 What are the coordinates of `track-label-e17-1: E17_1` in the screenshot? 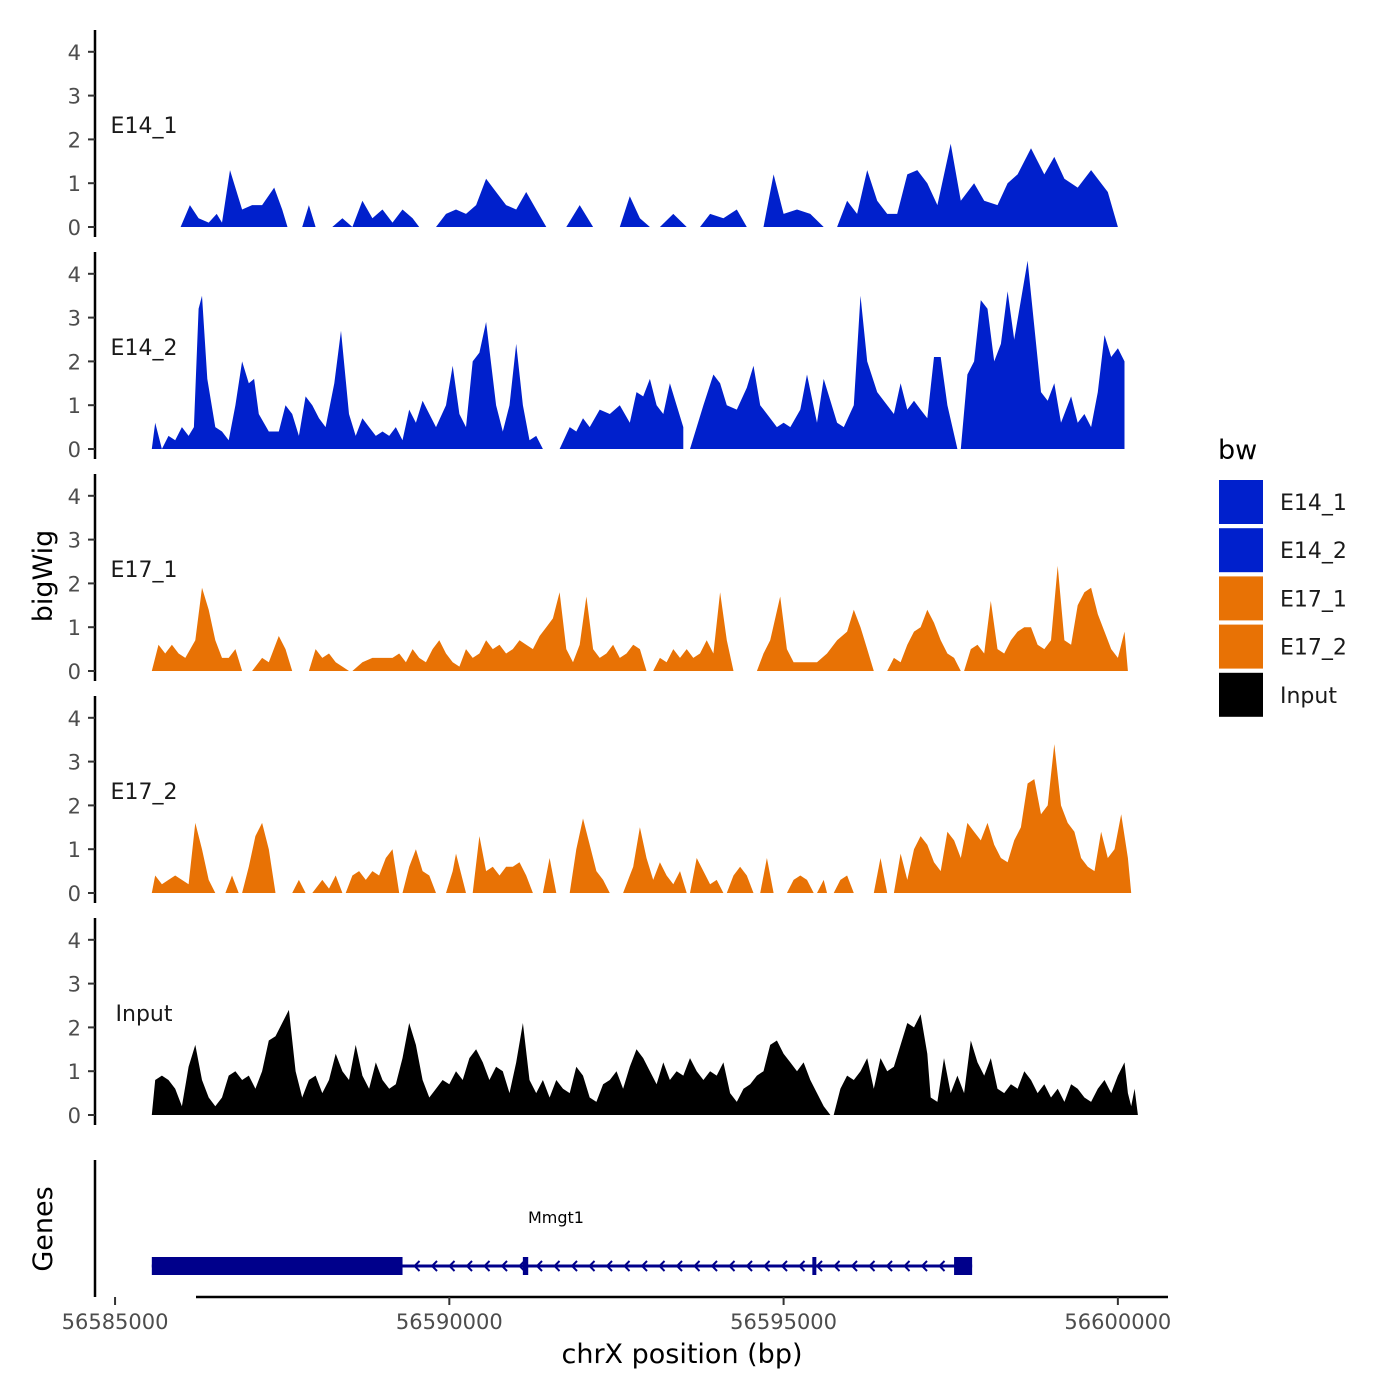 It's located at (144, 570).